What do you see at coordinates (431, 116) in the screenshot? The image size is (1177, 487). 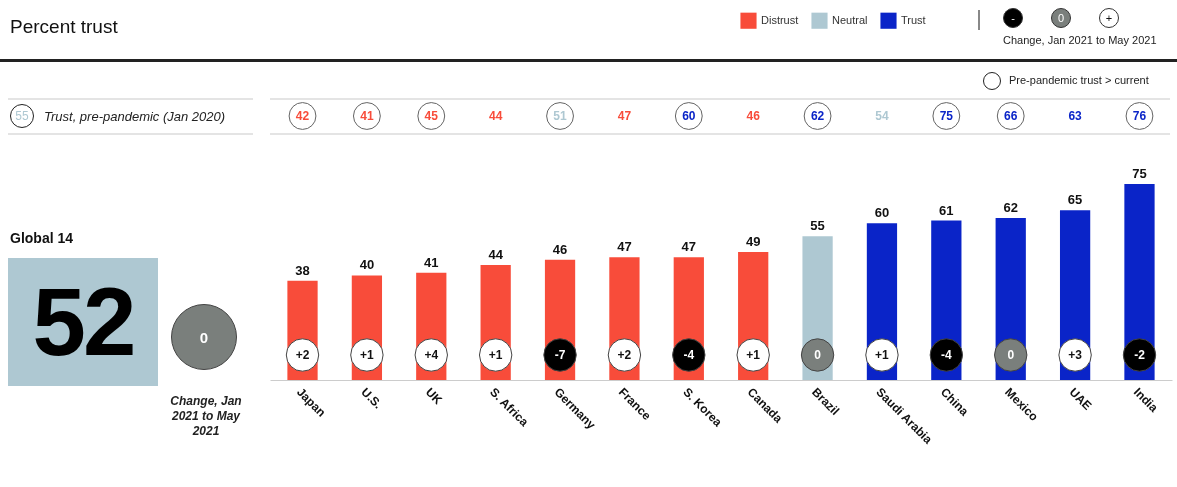 I see `text: 45` at bounding box center [431, 116].